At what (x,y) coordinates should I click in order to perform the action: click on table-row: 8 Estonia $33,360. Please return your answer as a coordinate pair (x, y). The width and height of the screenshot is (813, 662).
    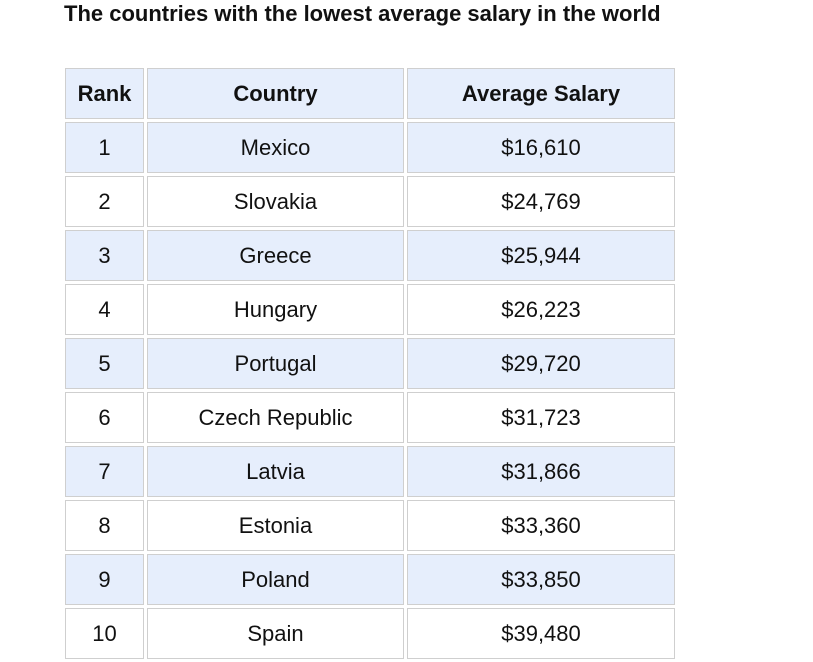
    Looking at the image, I should click on (370, 525).